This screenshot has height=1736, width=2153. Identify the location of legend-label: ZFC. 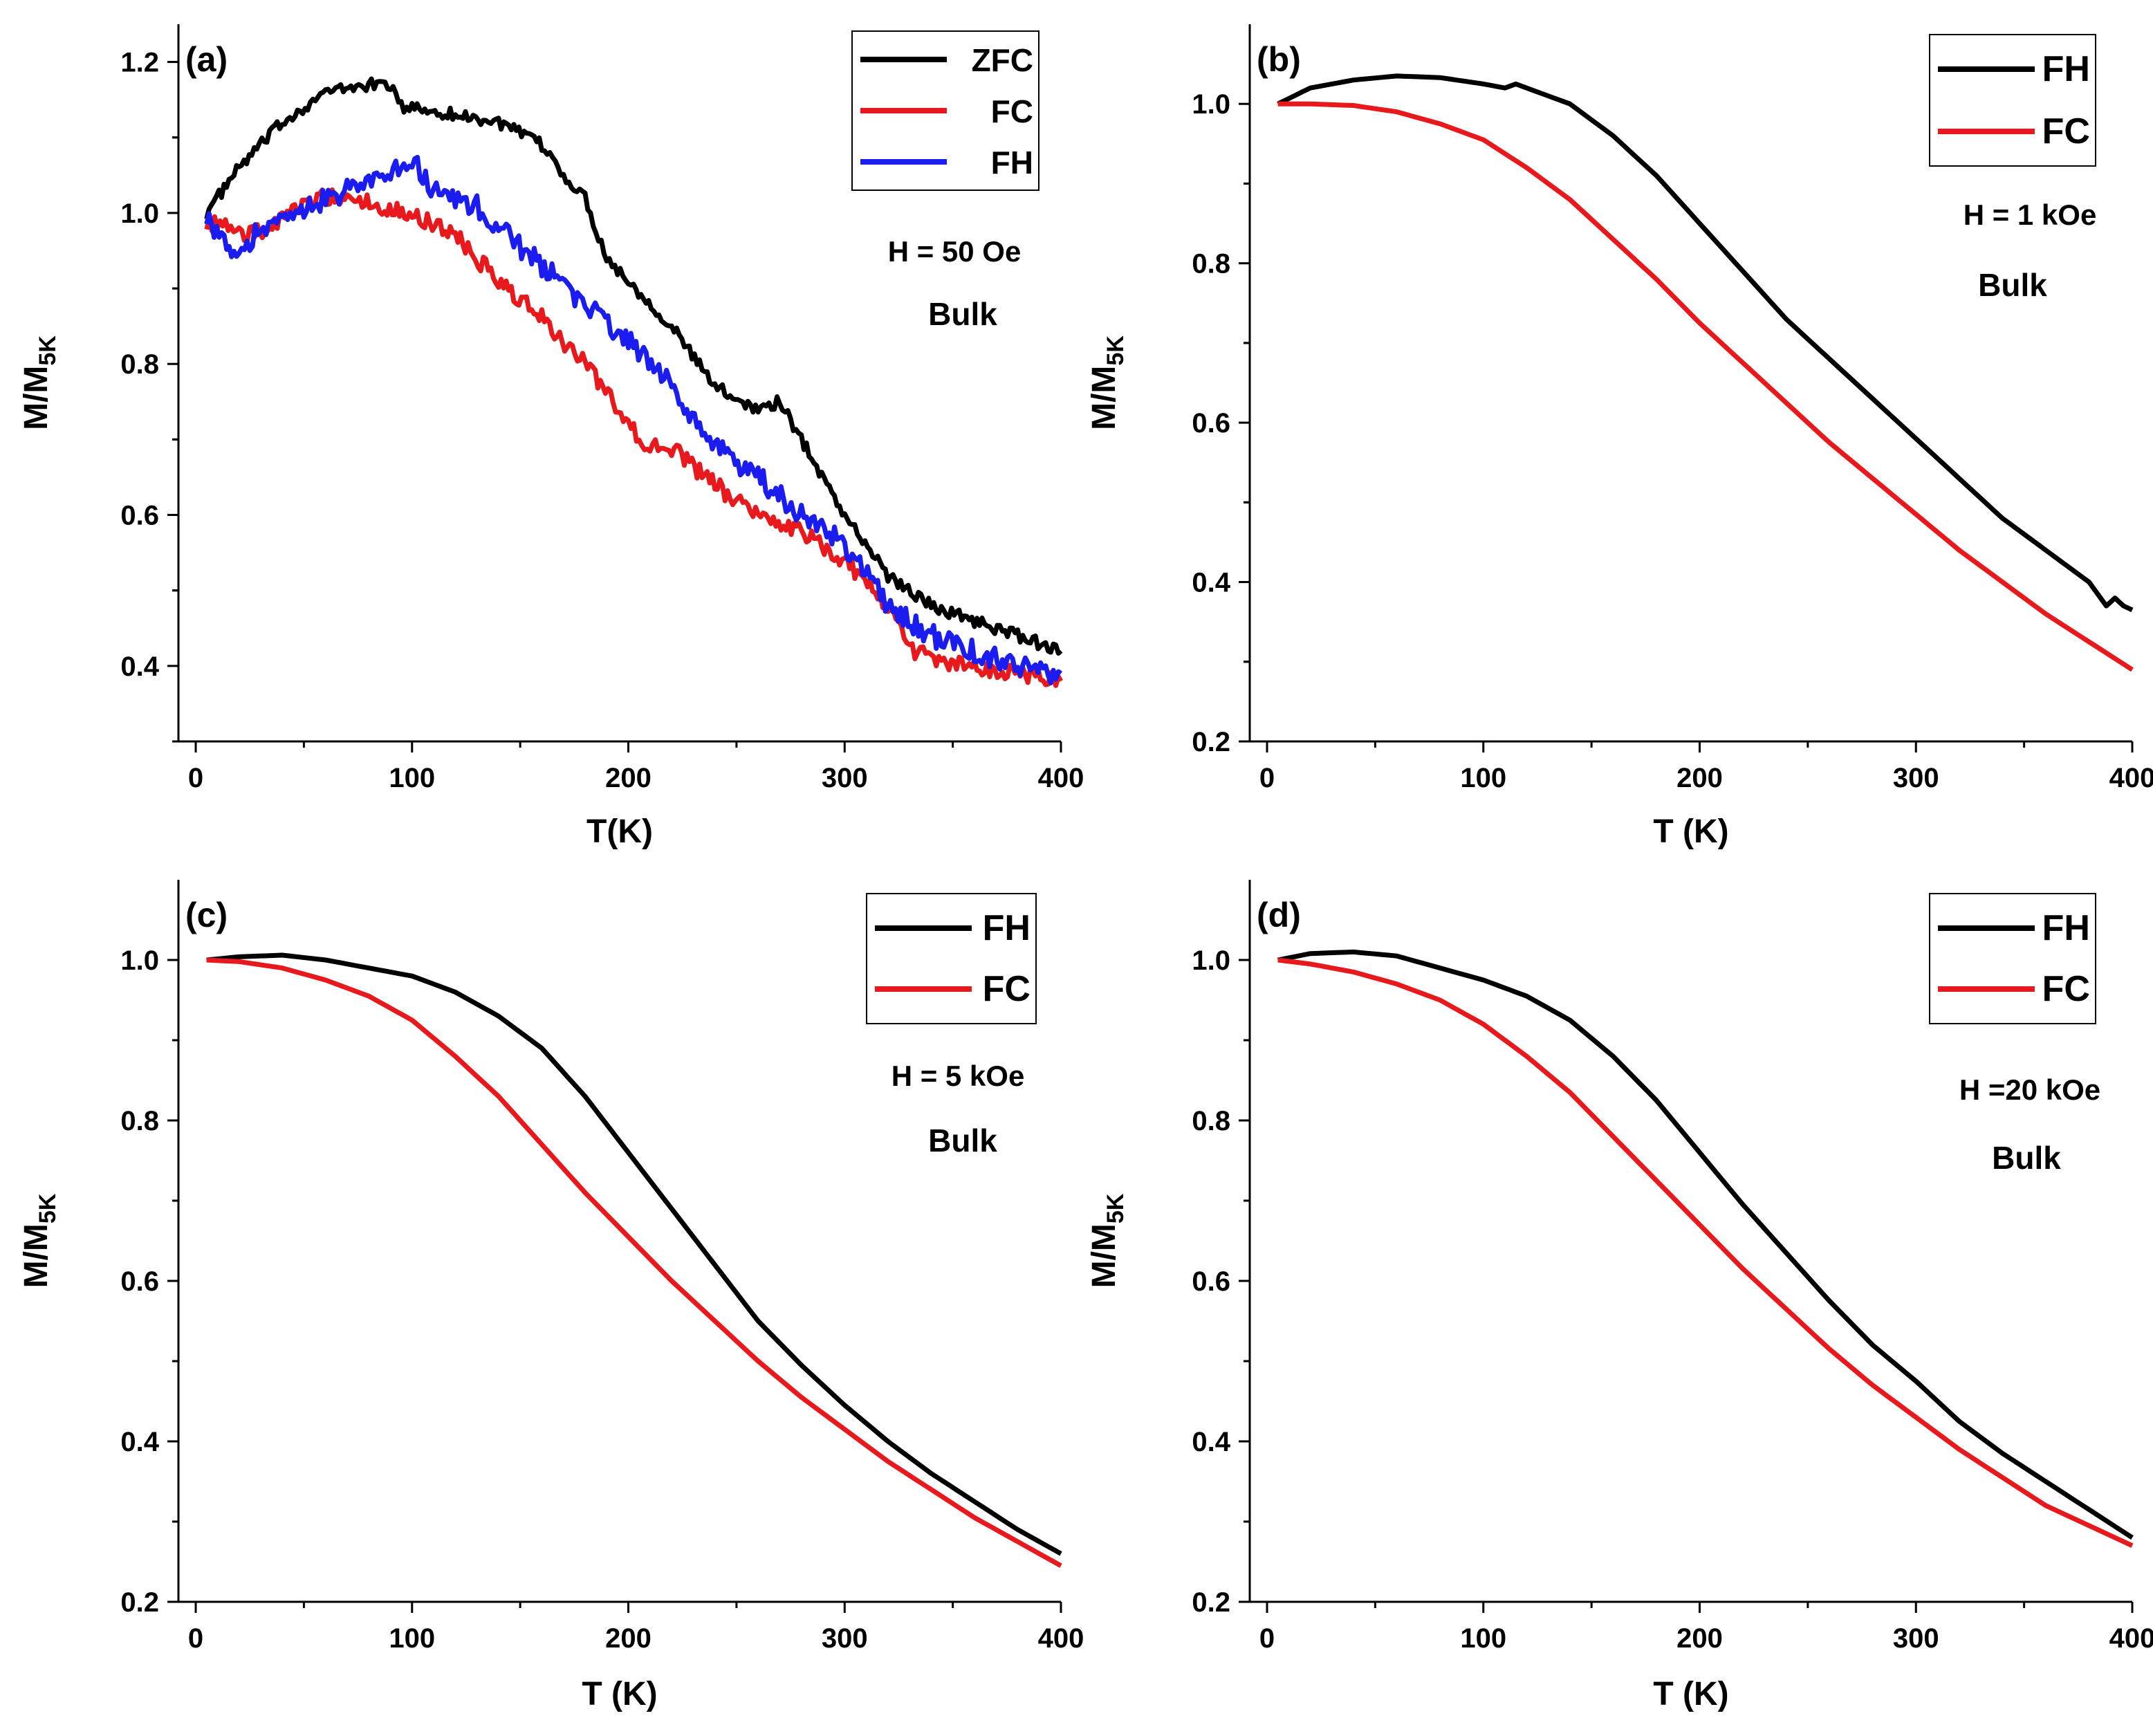
(1002, 60).